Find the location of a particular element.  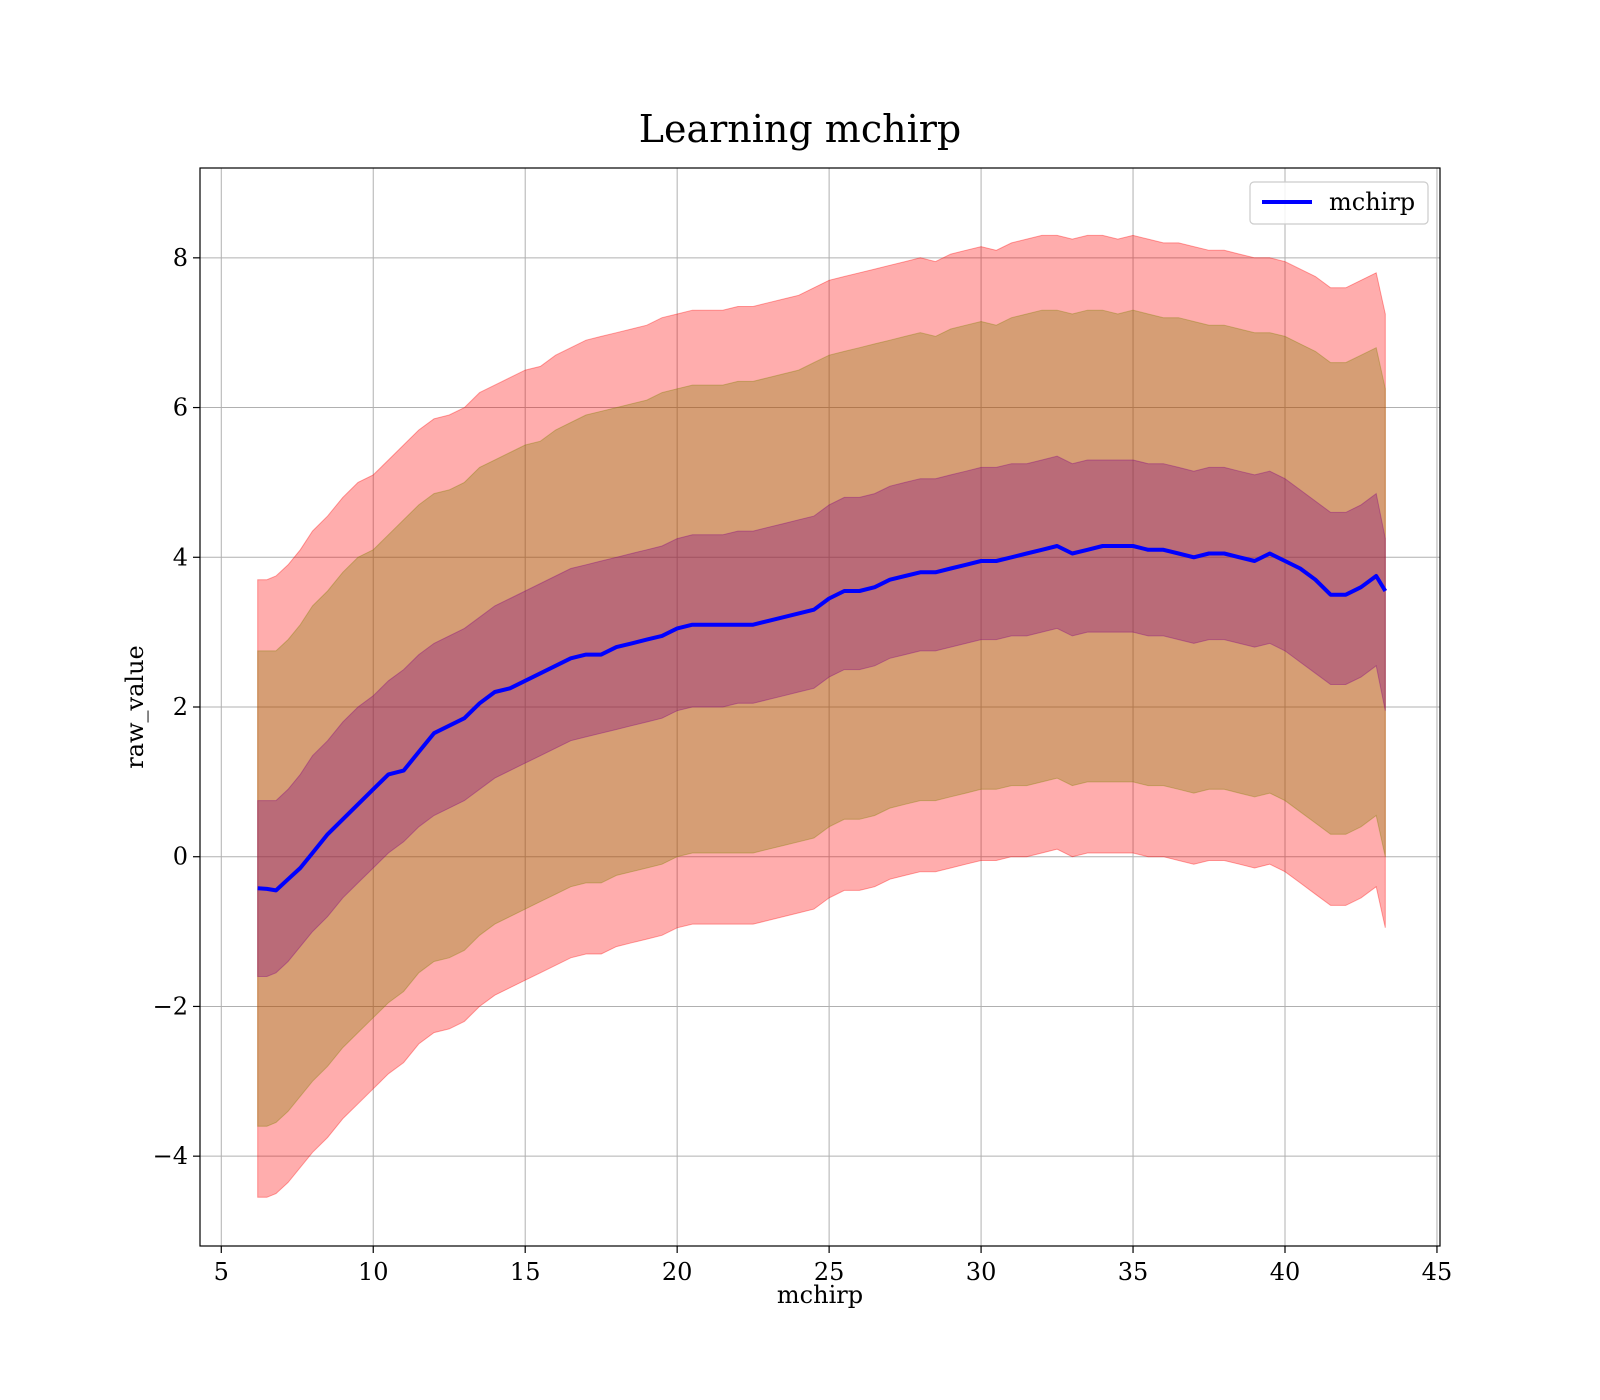

legend-box is located at coordinates (1339, 203).